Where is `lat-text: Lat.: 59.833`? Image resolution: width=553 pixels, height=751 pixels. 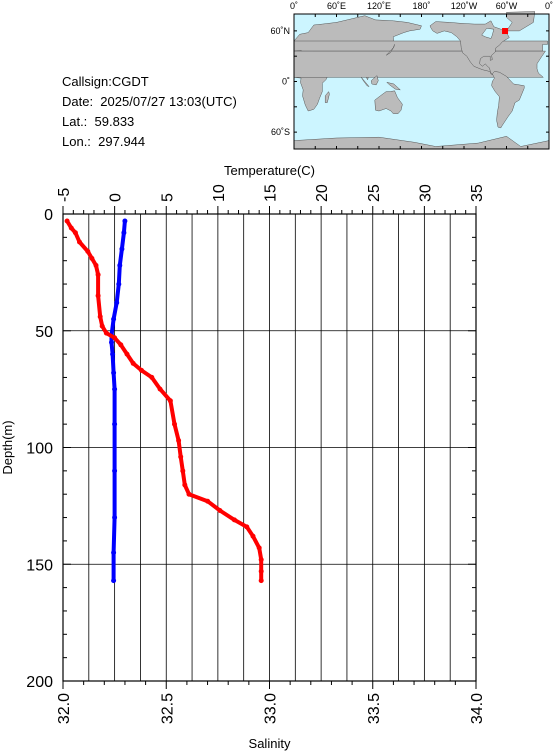
lat-text: Lat.: 59.833 is located at coordinates (98, 121).